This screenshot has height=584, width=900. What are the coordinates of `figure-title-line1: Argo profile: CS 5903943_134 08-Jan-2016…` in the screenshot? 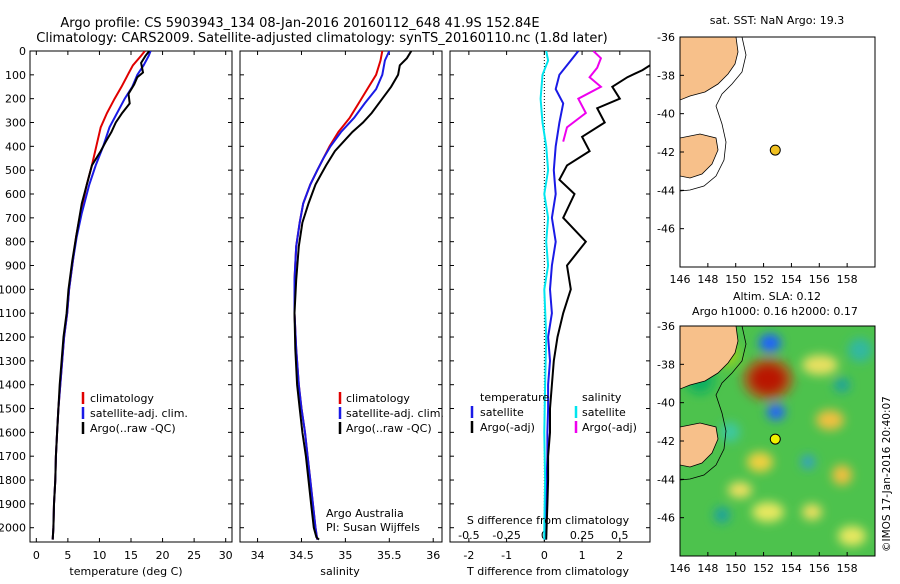 It's located at (299, 23).